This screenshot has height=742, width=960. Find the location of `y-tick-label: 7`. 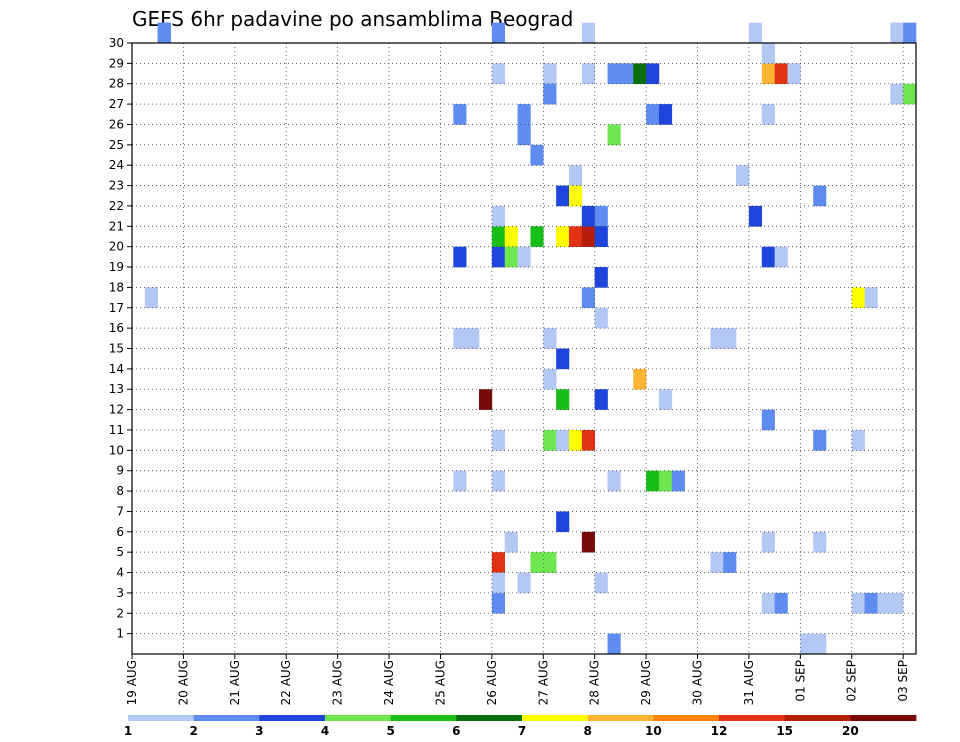

y-tick-label: 7 is located at coordinates (120, 511).